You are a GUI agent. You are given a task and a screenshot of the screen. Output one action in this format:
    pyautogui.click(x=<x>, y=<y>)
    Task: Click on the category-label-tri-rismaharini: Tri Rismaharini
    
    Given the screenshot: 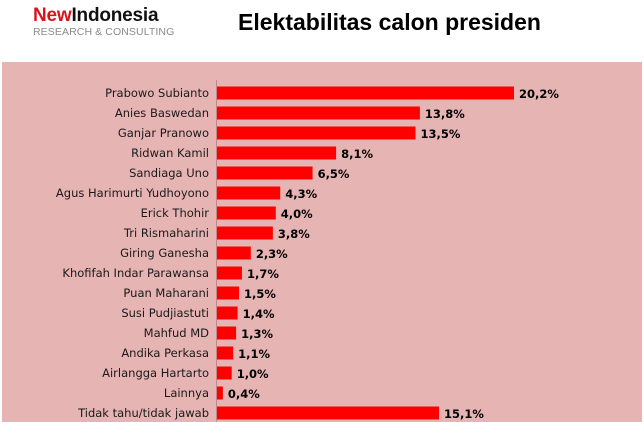 What is the action you would take?
    pyautogui.click(x=166, y=233)
    